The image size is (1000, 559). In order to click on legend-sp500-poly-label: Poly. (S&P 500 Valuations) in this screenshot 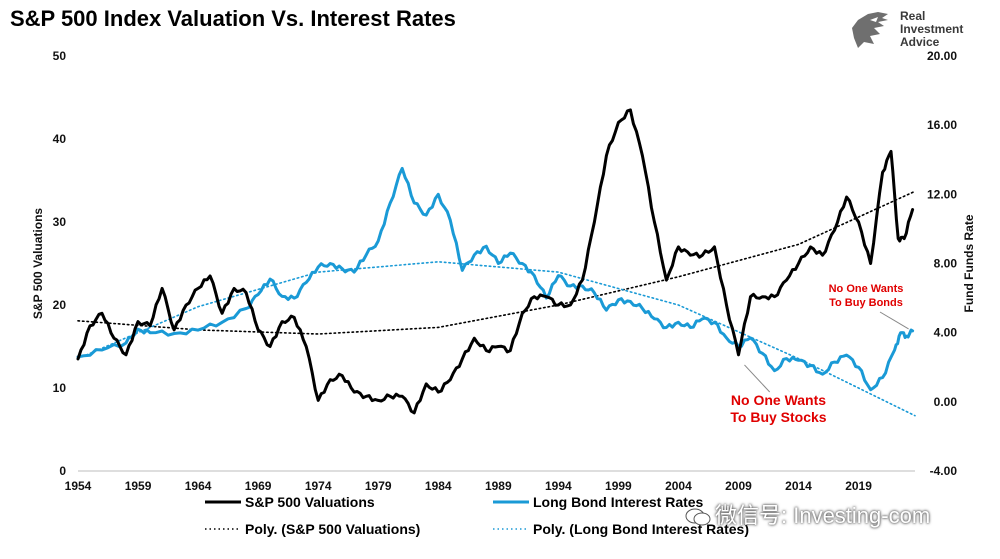, I will do `click(332, 529)`.